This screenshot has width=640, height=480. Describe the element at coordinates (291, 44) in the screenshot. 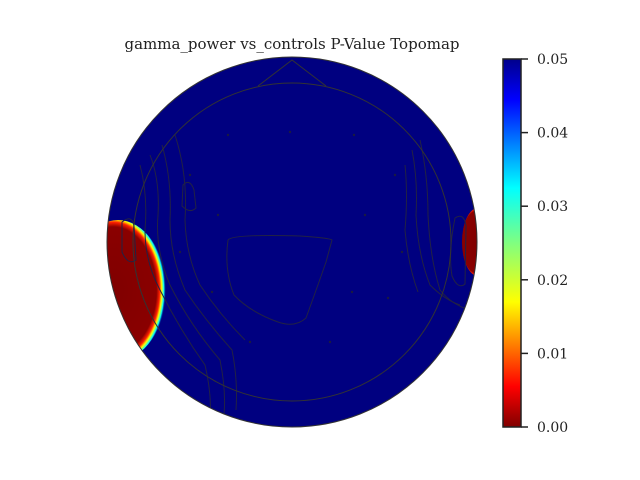

I see `chart-title: gamma_power vs_controls P-Value Topomap` at that location.